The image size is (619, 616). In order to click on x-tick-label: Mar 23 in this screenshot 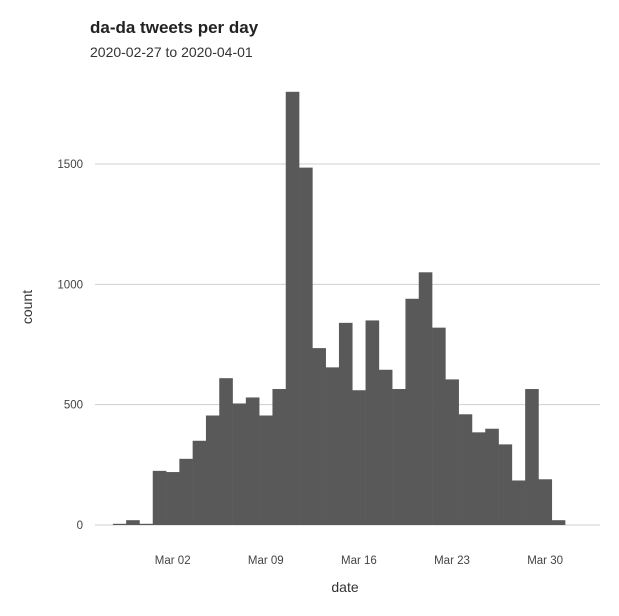, I will do `click(452, 561)`.